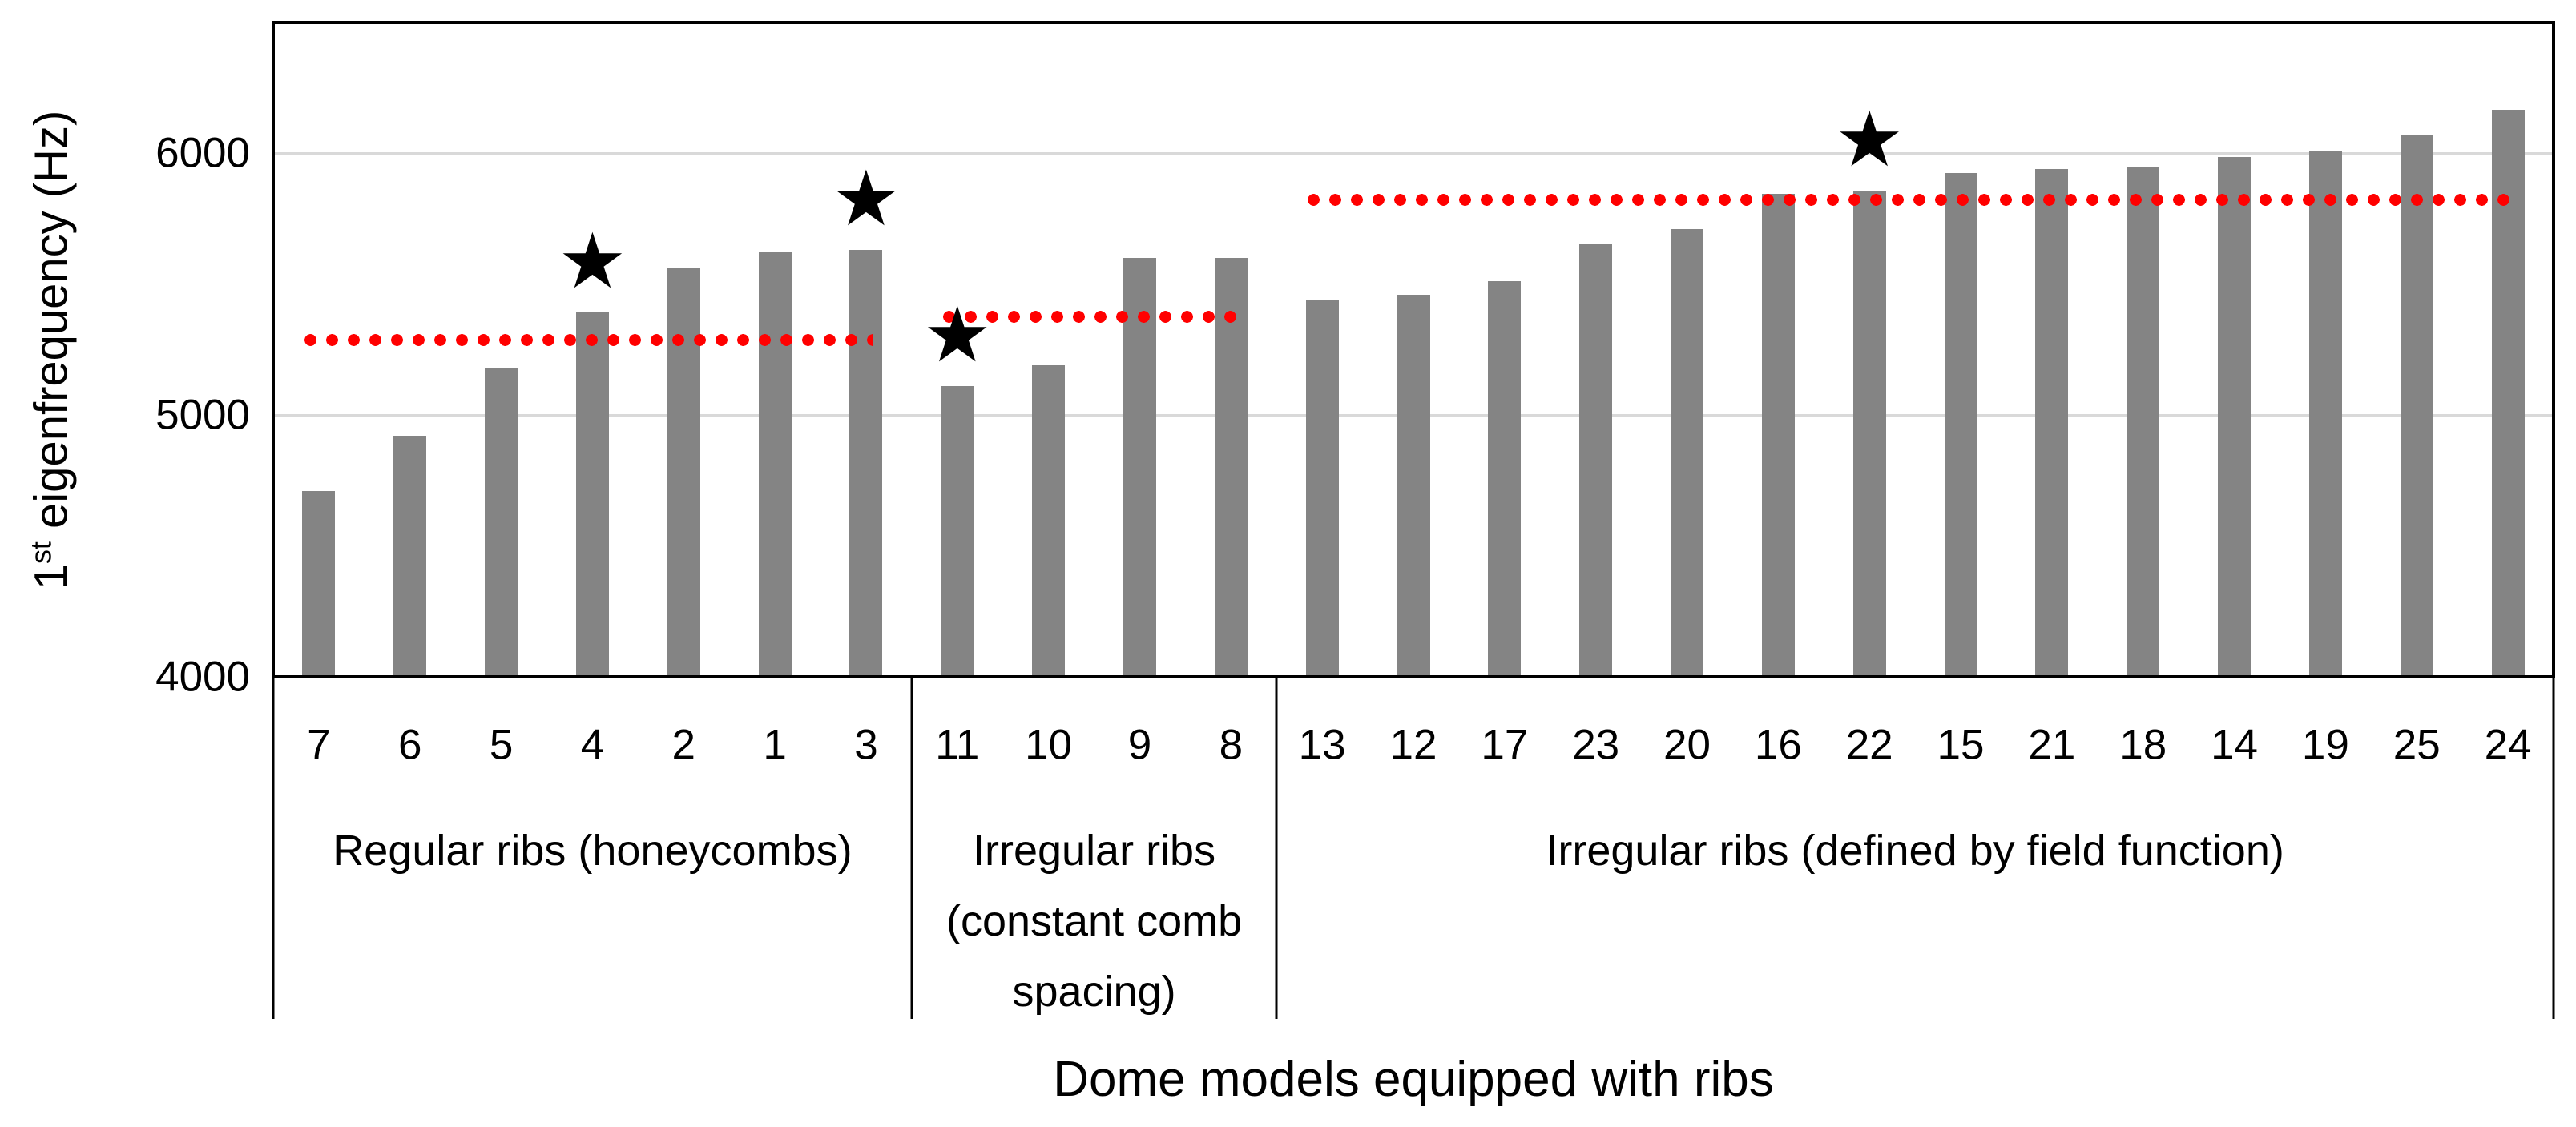  I want to click on group-label-1: Regular ribs (honeycombs), so click(592, 850).